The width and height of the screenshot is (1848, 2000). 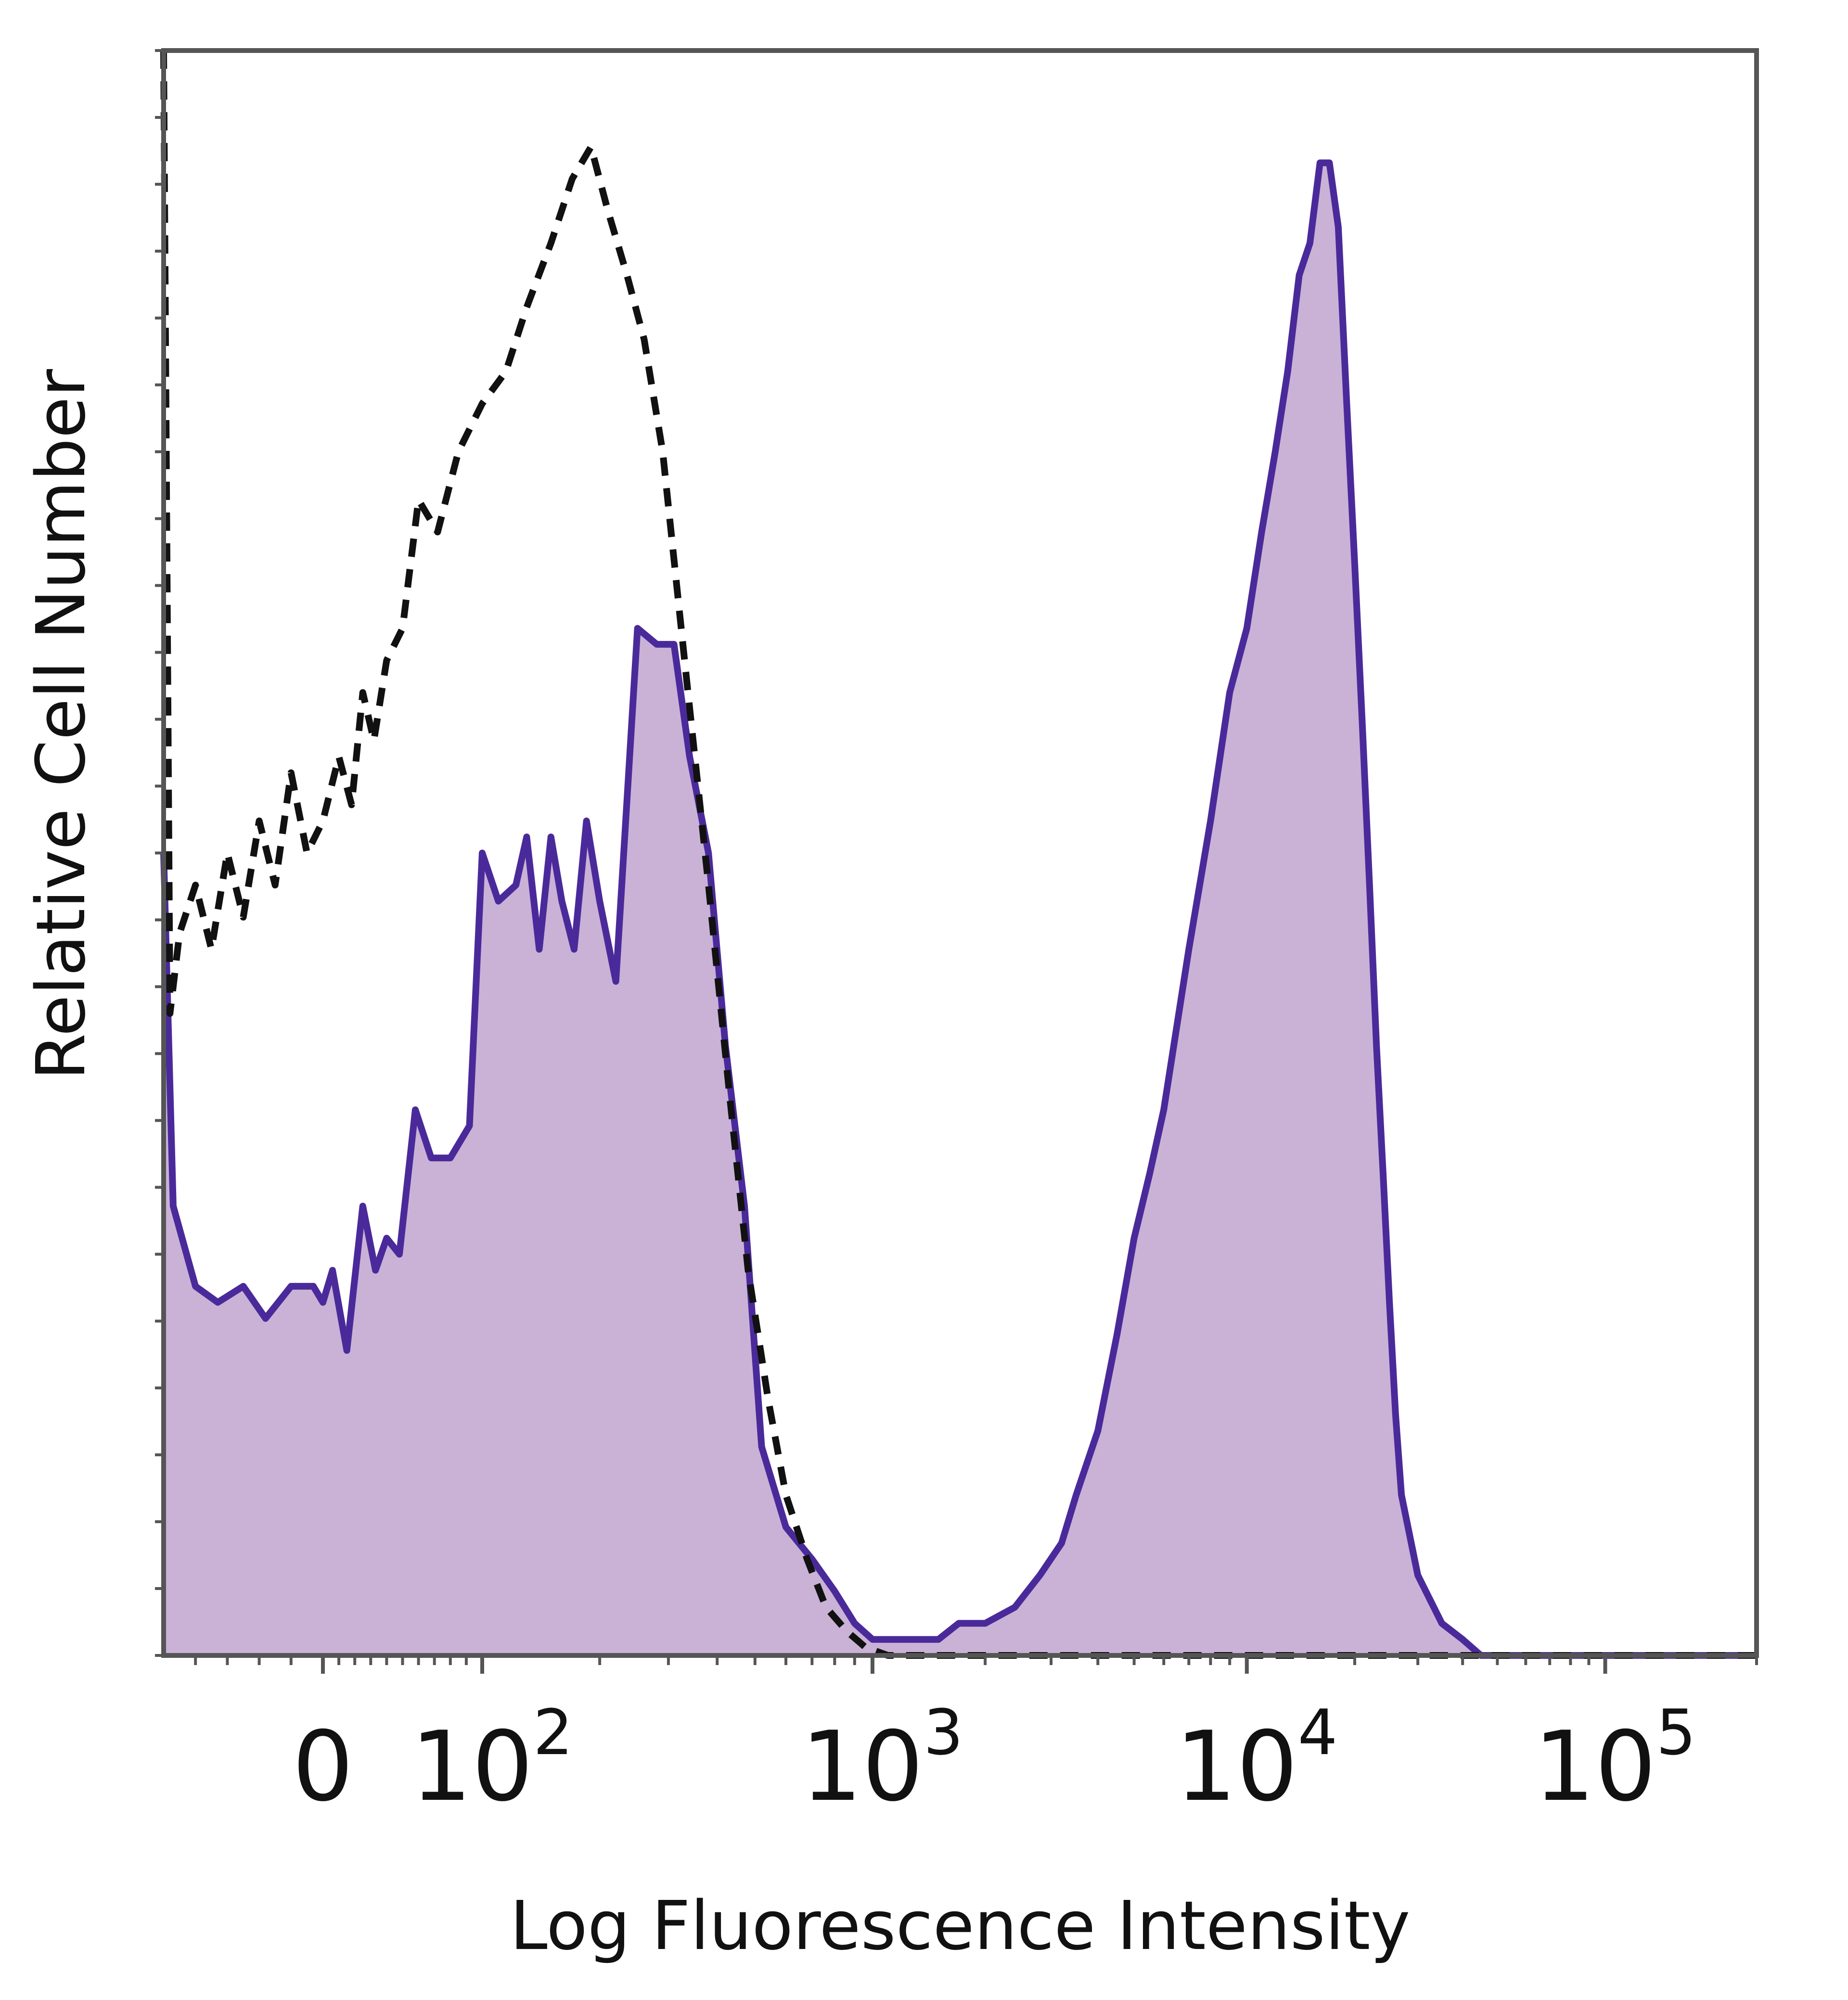 I want to click on x-axis-ticks, so click(x=976, y=1664).